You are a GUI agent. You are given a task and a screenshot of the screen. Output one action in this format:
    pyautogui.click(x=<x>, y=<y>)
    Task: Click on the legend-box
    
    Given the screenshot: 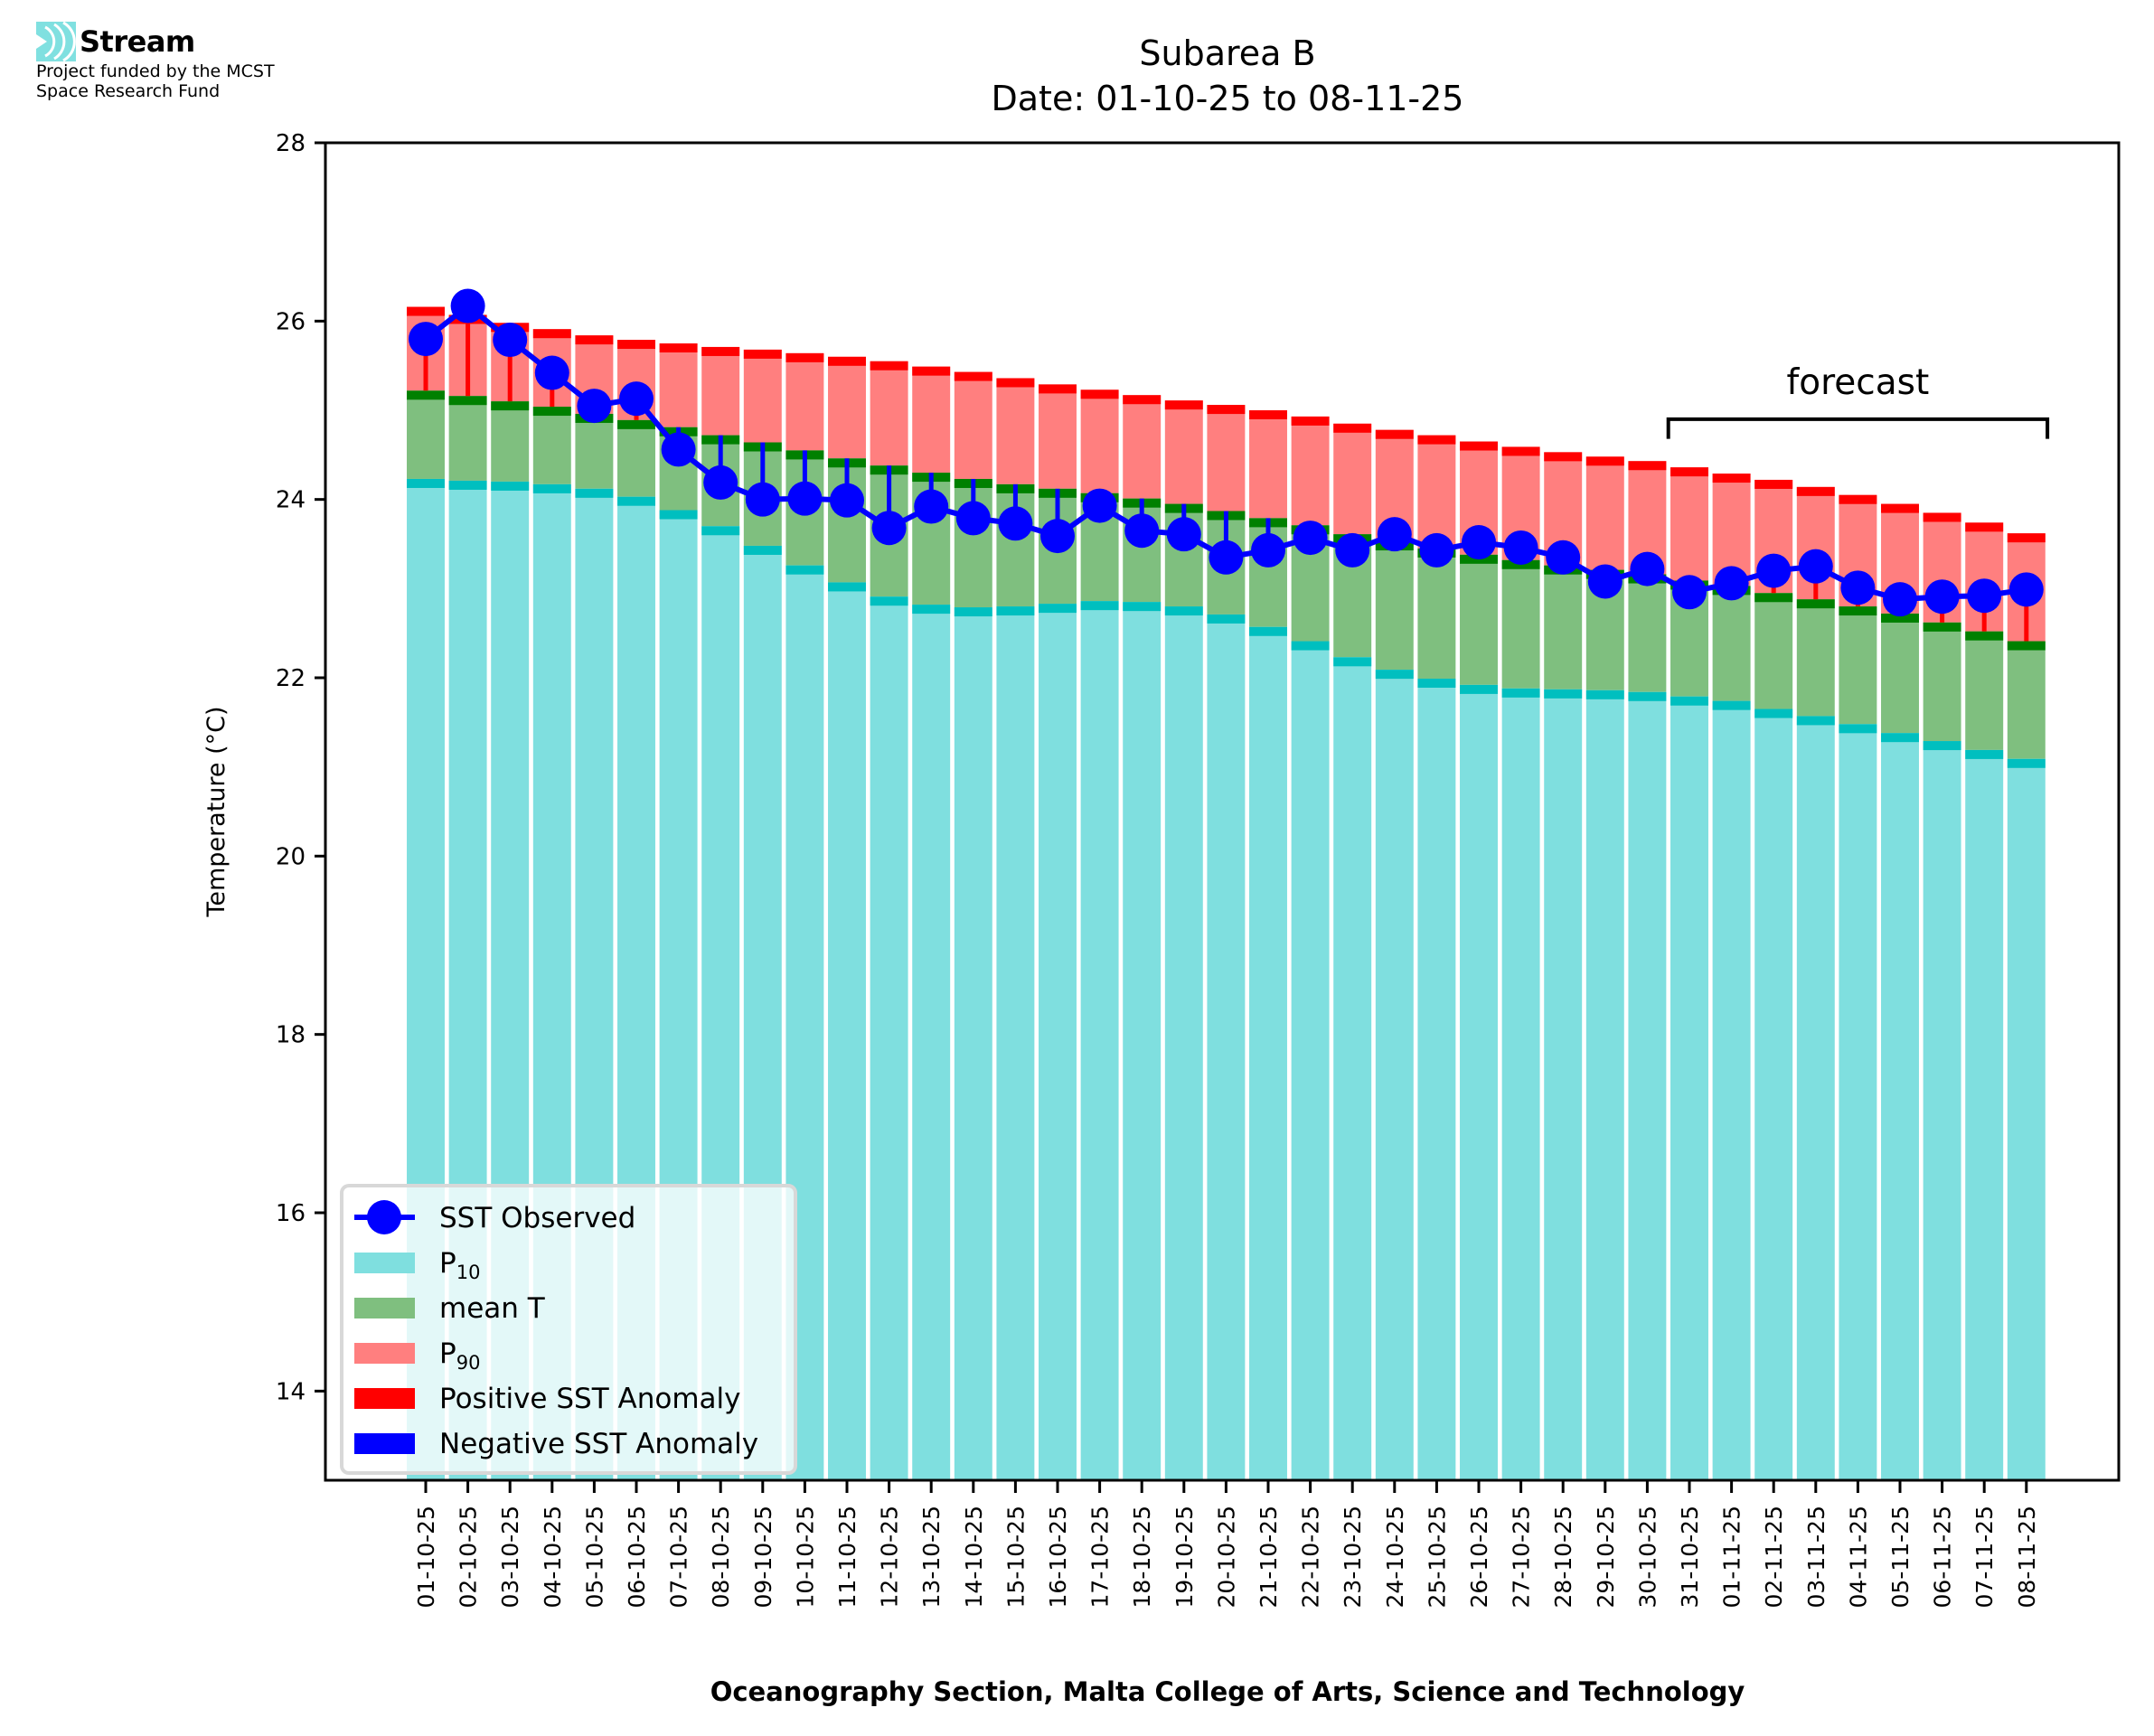 What is the action you would take?
    pyautogui.click(x=568, y=1329)
    